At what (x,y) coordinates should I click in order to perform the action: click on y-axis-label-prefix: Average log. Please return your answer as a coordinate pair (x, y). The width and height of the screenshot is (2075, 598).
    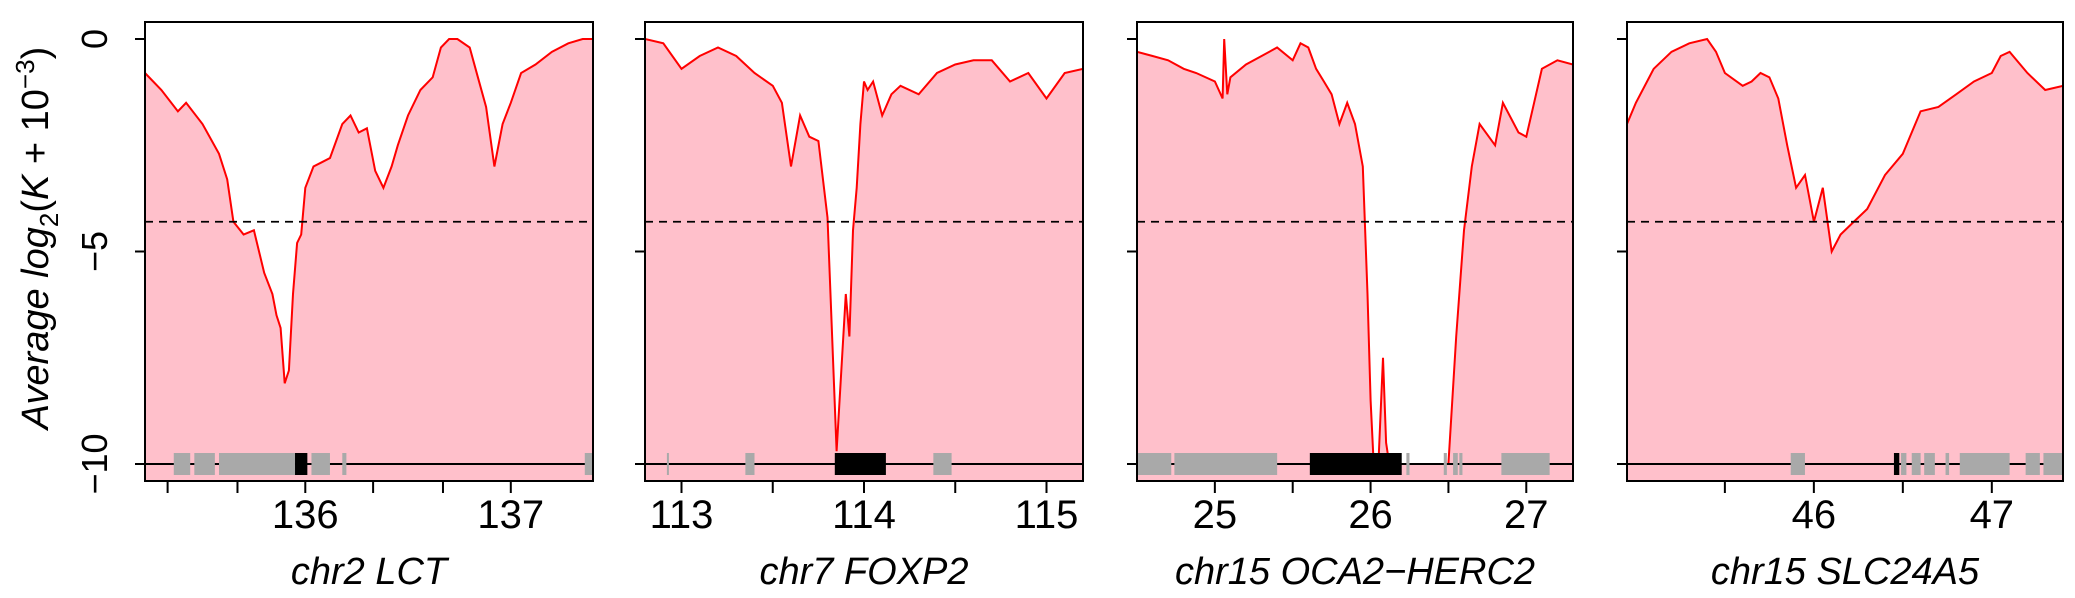
    Looking at the image, I should click on (36, 329).